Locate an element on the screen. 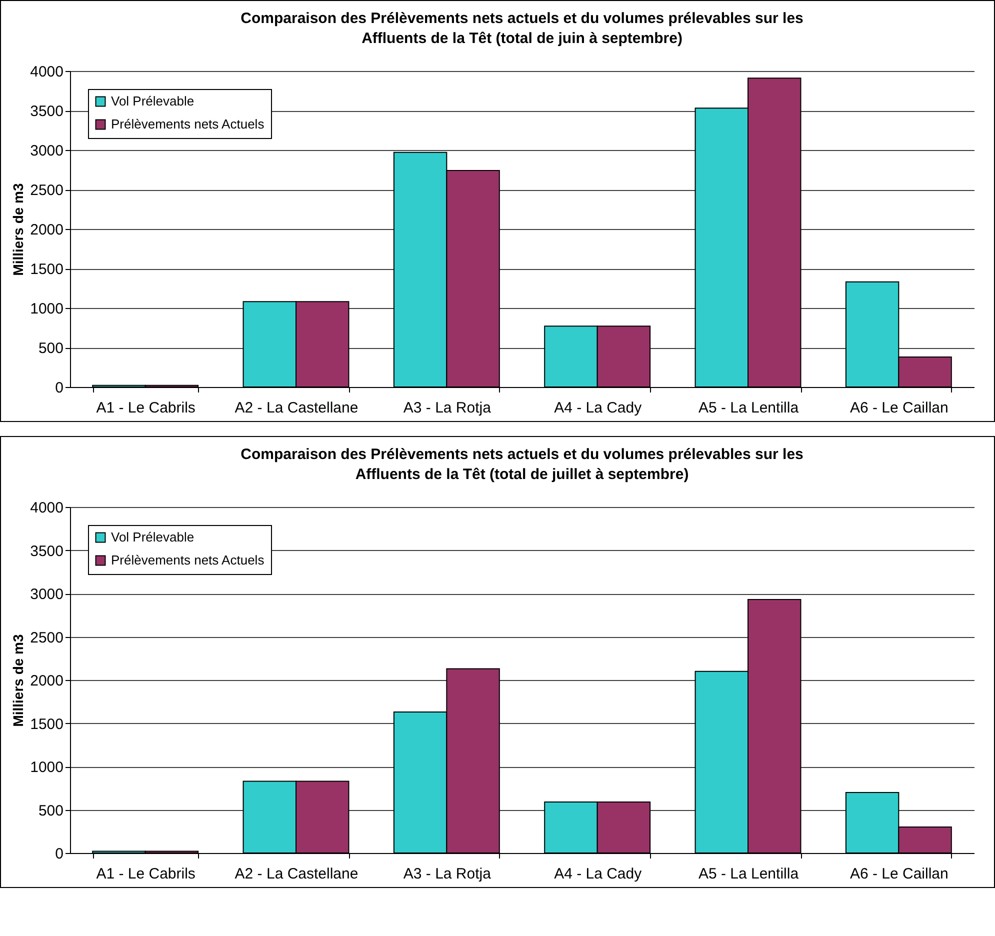 Image resolution: width=995 pixels, height=936 pixels. chart-title: Comparaison des Prélèvements nets actuels et du volumes prélevables sur les Affluents de la Têt (total de juin à septembre) is located at coordinates (522, 28).